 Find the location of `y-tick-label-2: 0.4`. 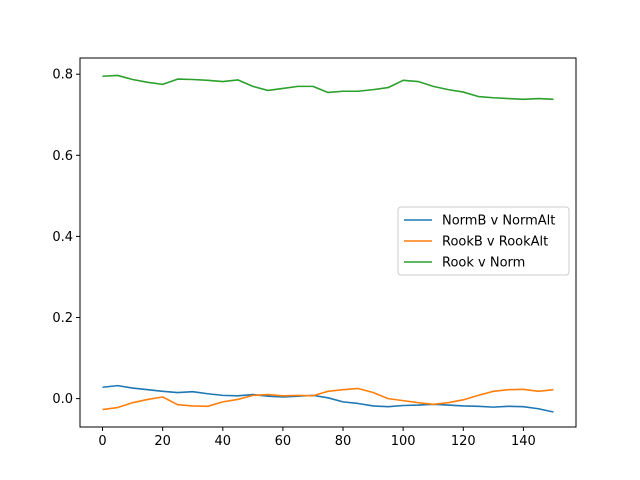

y-tick-label-2: 0.4 is located at coordinates (62, 237).